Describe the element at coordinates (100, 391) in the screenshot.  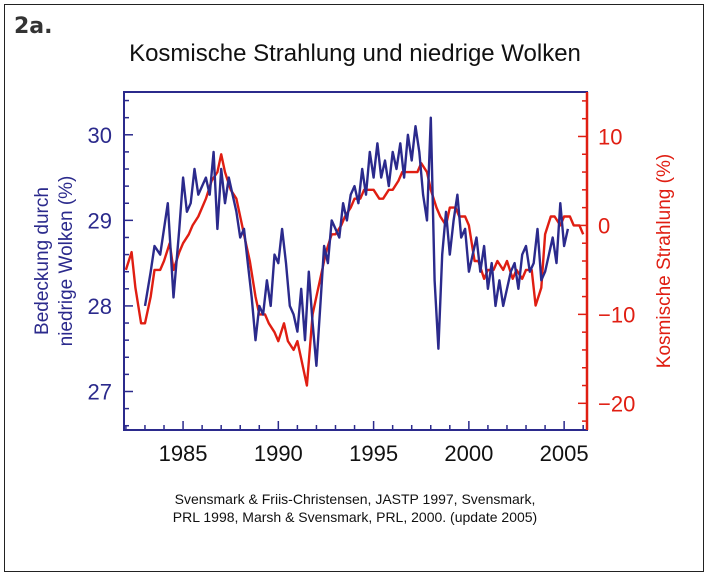
I see `y-tick-label-left: 27` at that location.